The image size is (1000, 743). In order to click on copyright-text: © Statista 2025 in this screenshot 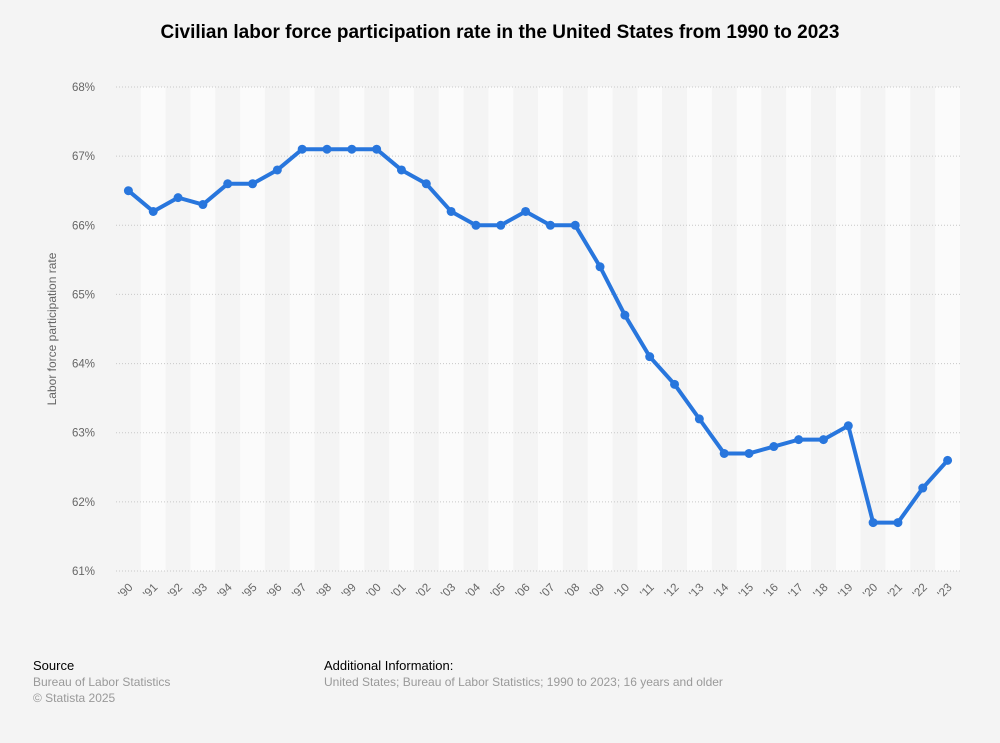, I will do `click(74, 698)`.